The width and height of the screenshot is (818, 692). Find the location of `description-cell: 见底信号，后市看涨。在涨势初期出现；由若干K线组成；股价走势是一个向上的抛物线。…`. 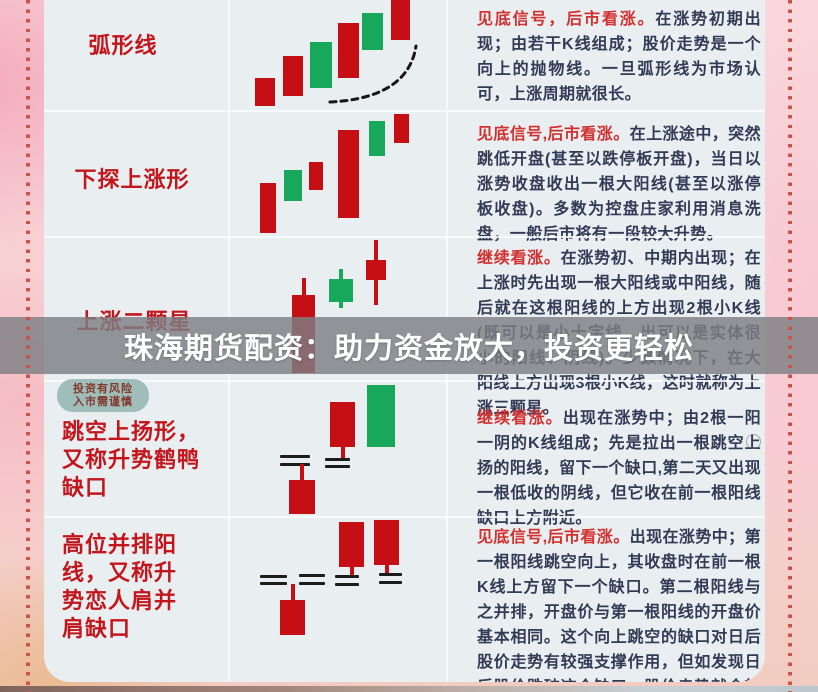

description-cell: 见底信号，后市看涨。在涨势初期出现；由若干K线组成；股价走势是一个向上的抛物线。… is located at coordinates (606, 55).